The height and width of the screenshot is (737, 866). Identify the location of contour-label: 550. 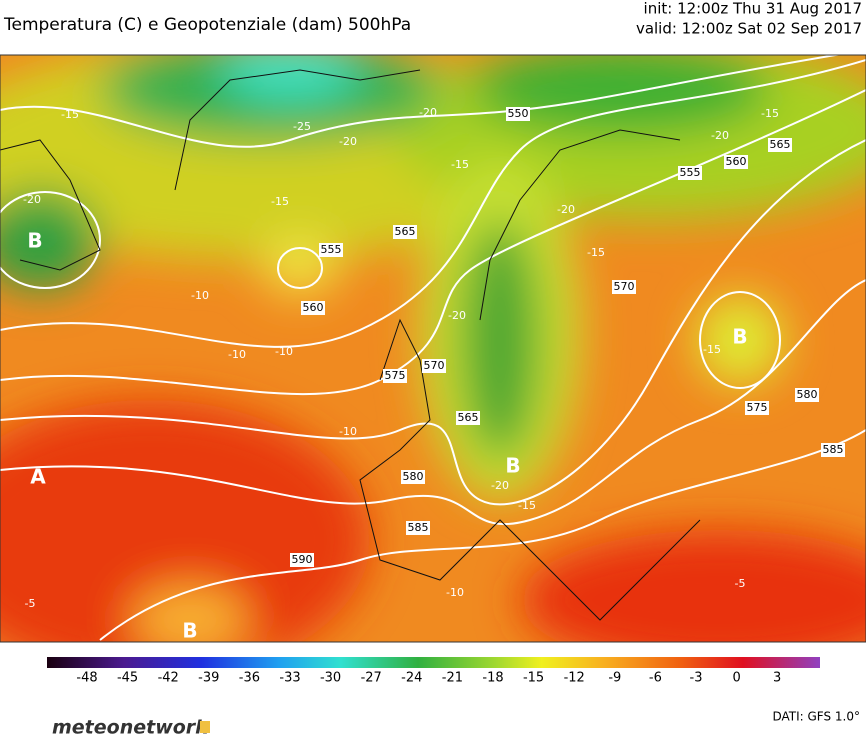
(518, 113).